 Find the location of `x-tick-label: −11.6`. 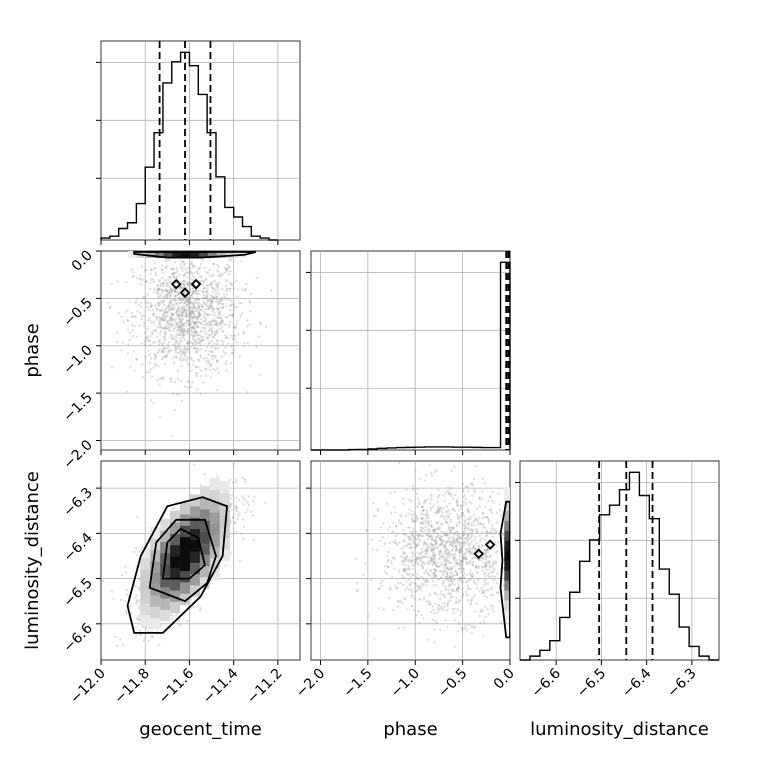

x-tick-label: −11.6 is located at coordinates (177, 686).